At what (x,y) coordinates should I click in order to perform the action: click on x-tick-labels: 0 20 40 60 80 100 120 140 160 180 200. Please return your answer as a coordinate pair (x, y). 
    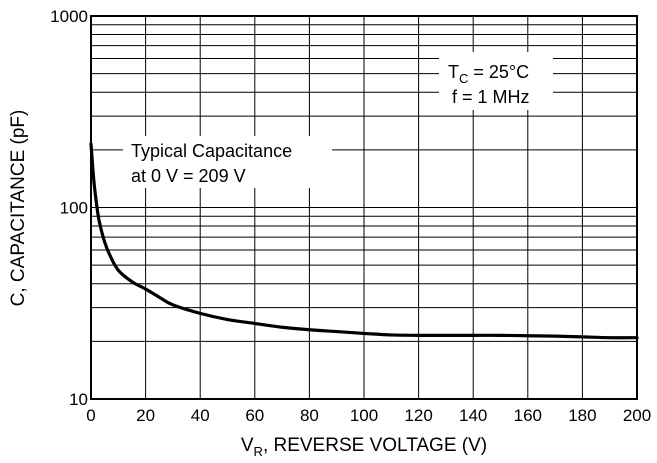
    Looking at the image, I should click on (368, 415).